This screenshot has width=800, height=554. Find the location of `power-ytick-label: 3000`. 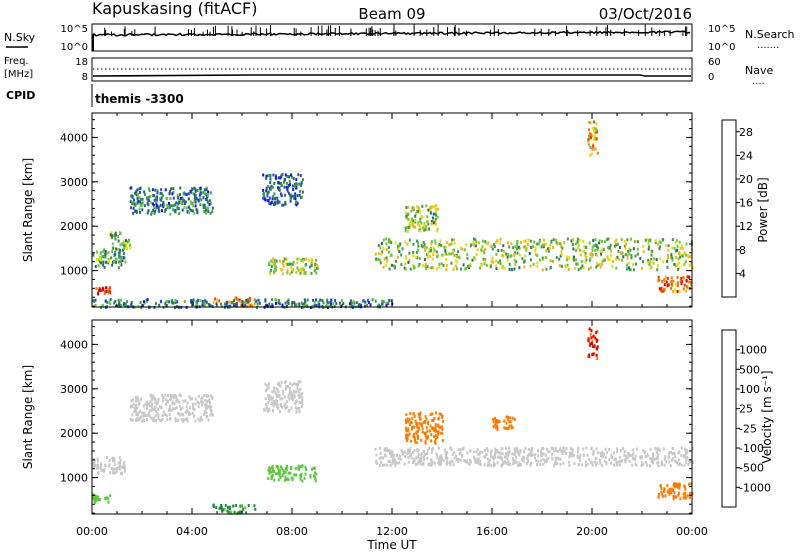

power-ytick-label: 3000 is located at coordinates (74, 182).